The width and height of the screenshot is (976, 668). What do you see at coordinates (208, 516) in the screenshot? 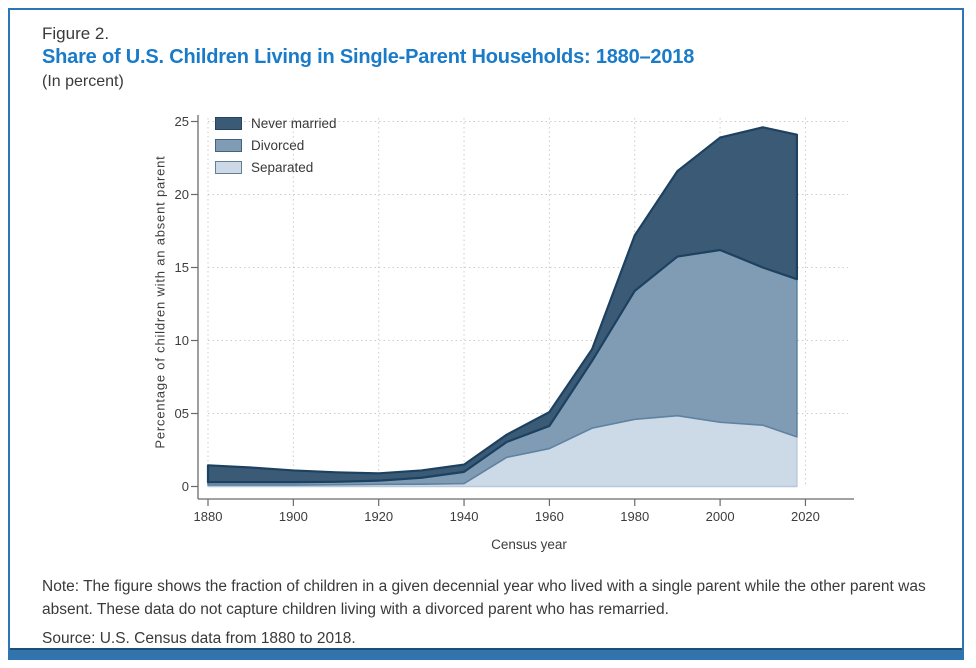
I see `x-tick-label: 1880` at bounding box center [208, 516].